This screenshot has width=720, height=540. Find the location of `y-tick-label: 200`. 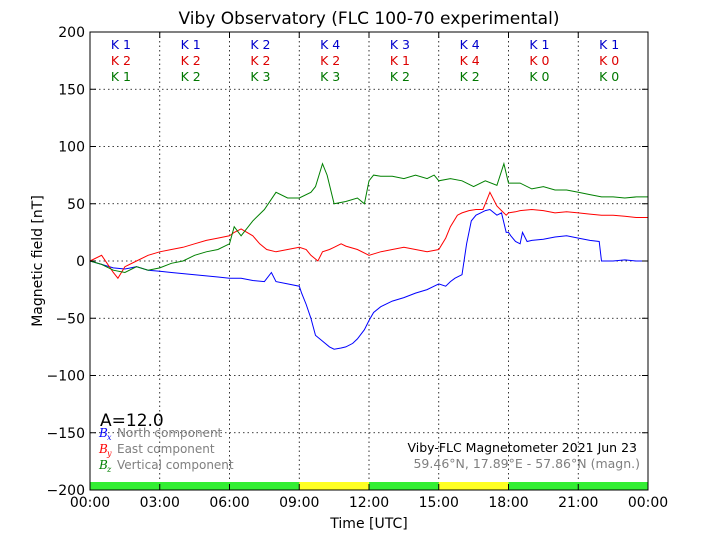

y-tick-label: 200 is located at coordinates (71, 33).